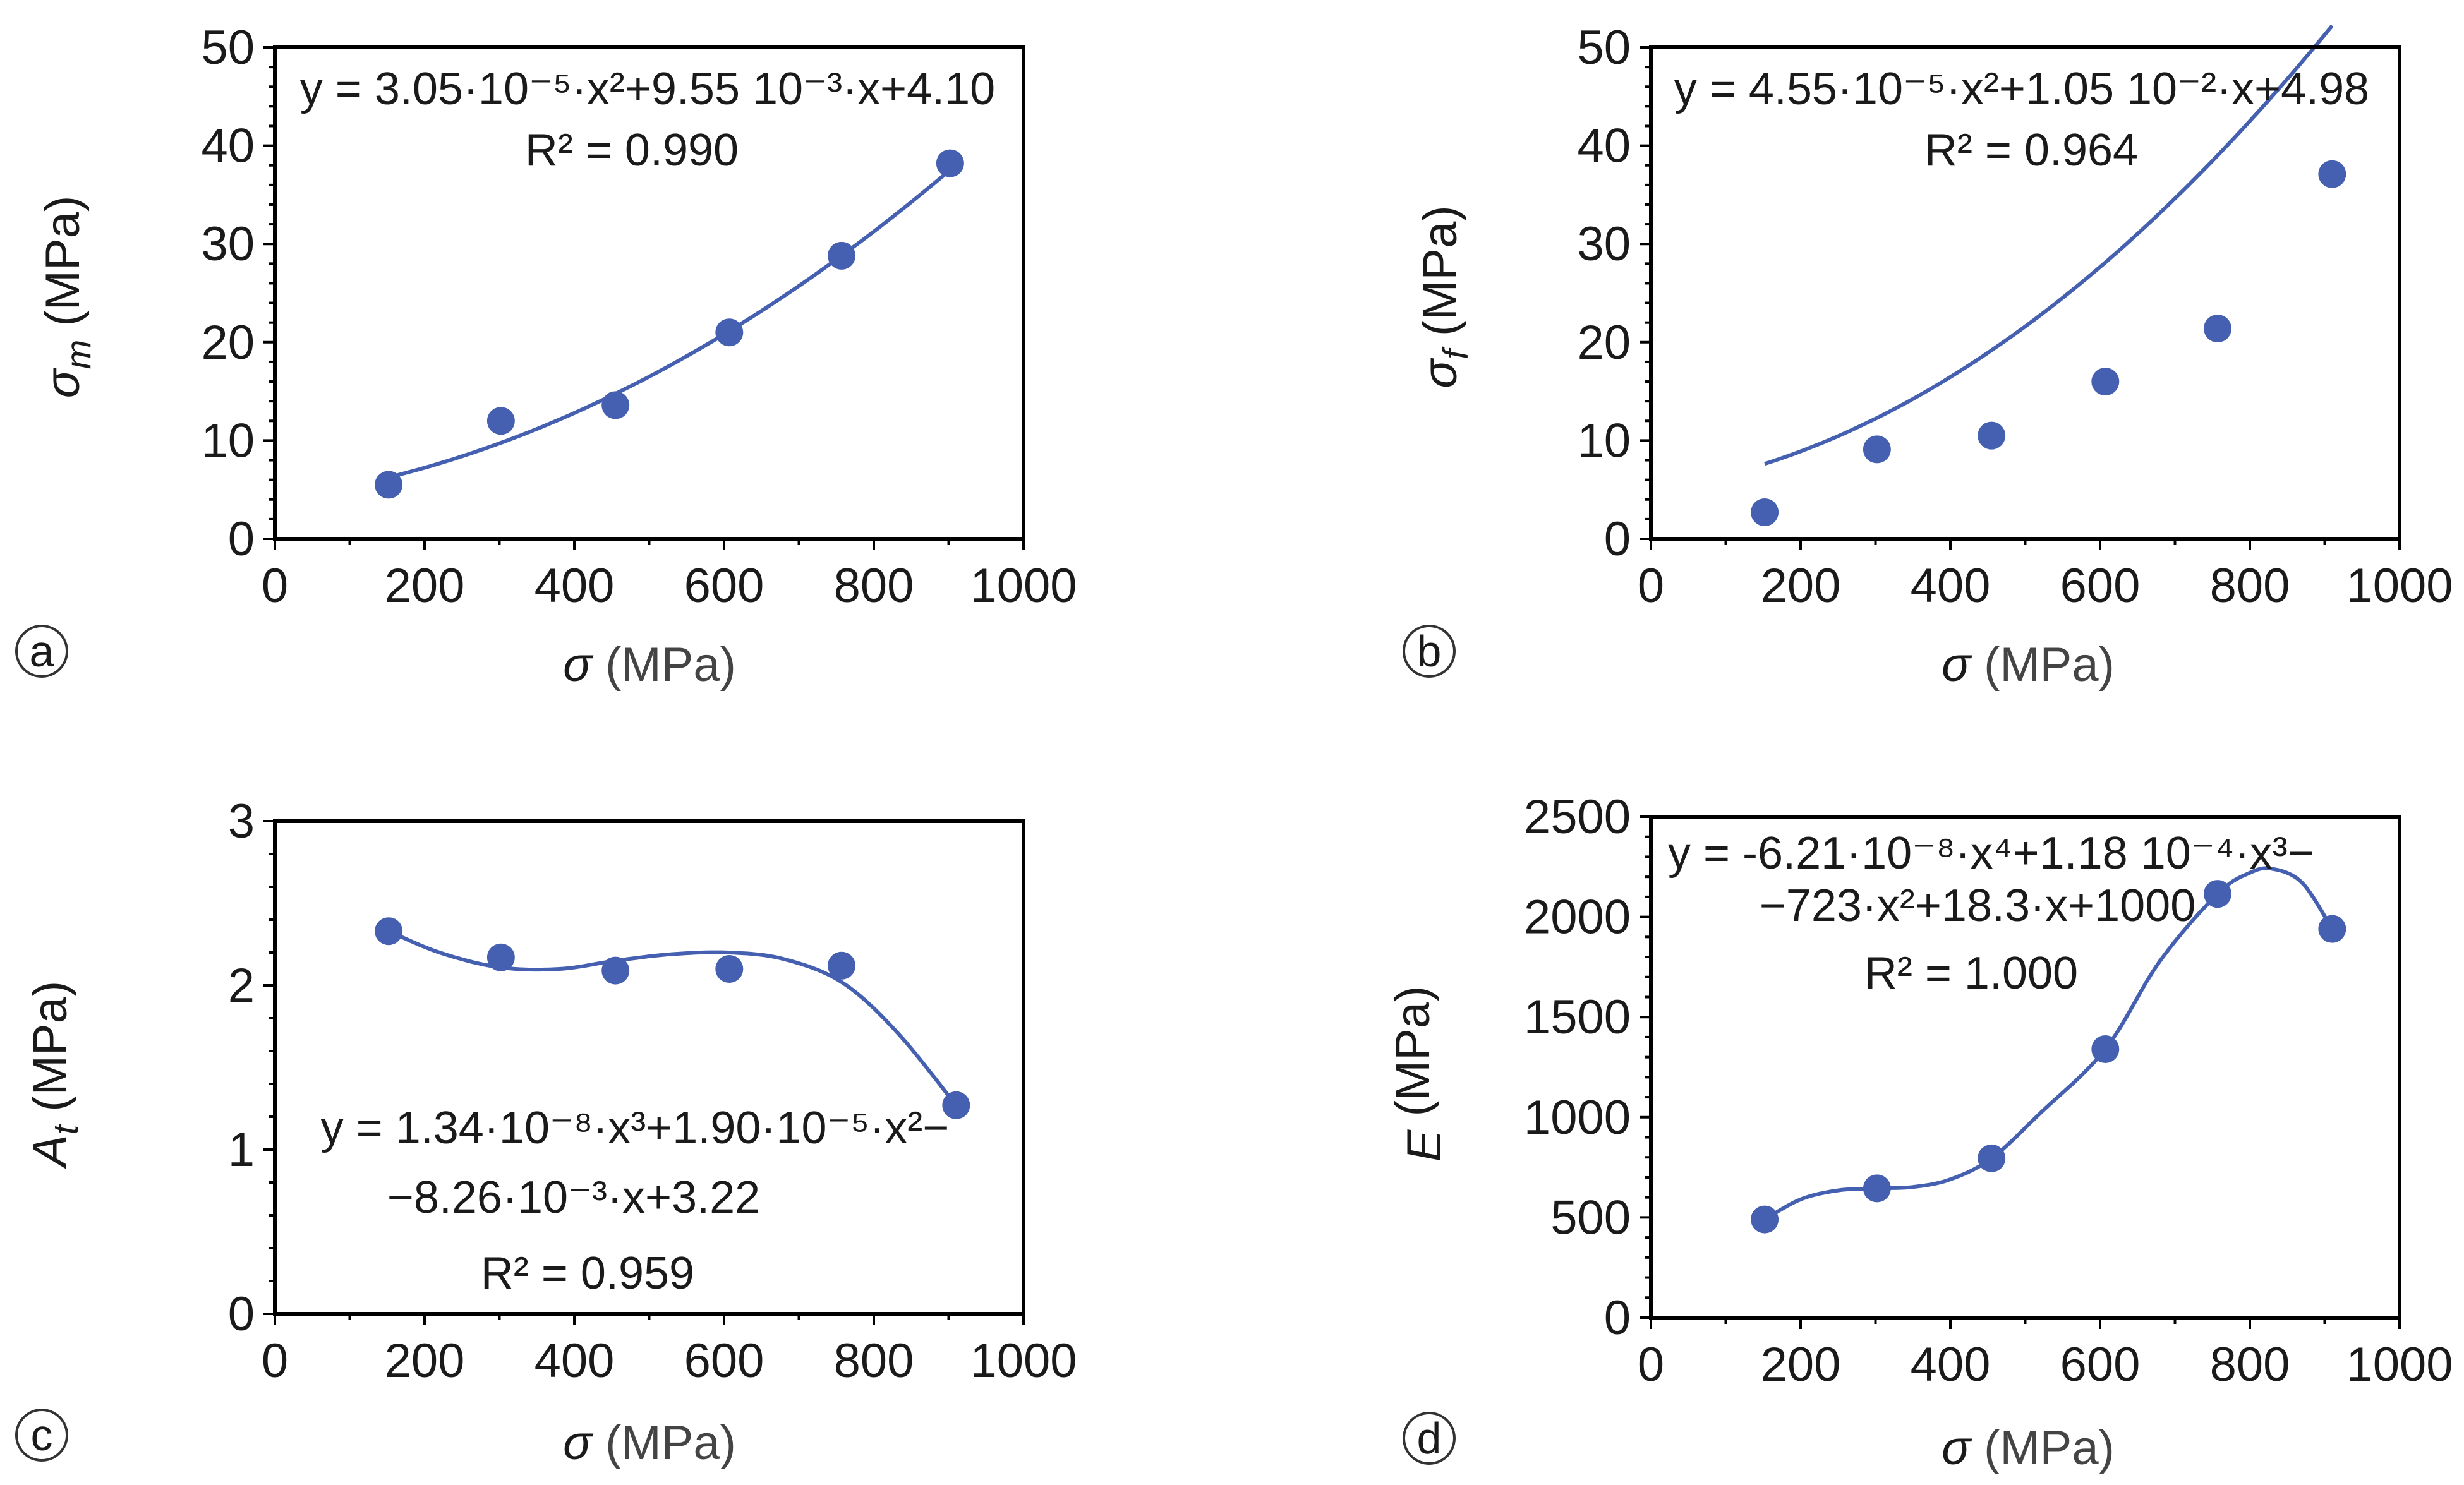 The width and height of the screenshot is (2464, 1485). What do you see at coordinates (50, 1151) in the screenshot?
I see `panel-c-y-axis-symbol: A` at bounding box center [50, 1151].